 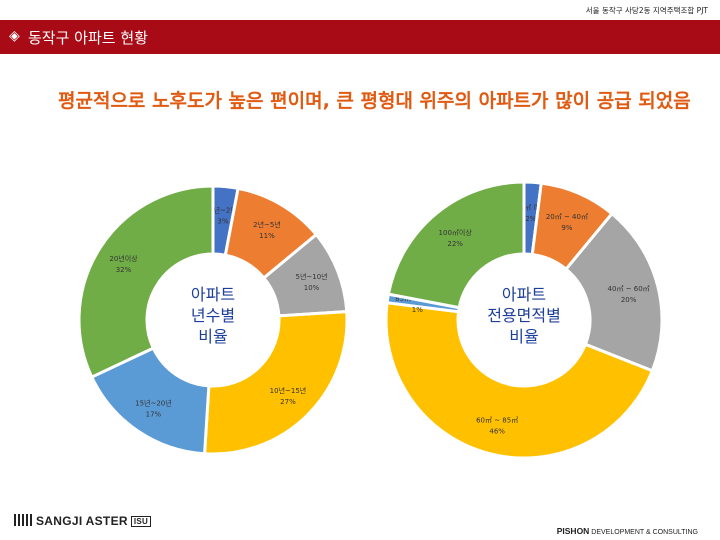 I want to click on diamond-icon: ◈, so click(x=14, y=36).